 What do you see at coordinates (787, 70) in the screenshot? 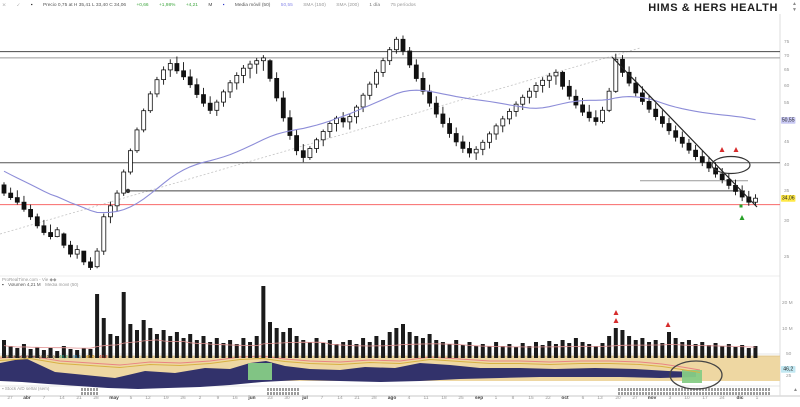
I see `price-tick: 65` at bounding box center [787, 70].